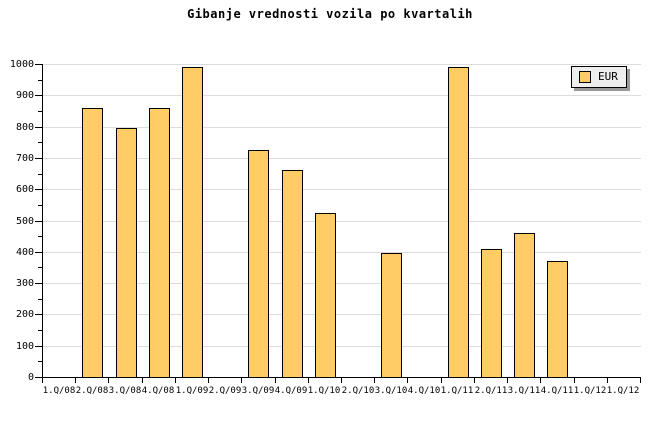  I want to click on x-axis-label-12: 1.Q/11, so click(457, 391).